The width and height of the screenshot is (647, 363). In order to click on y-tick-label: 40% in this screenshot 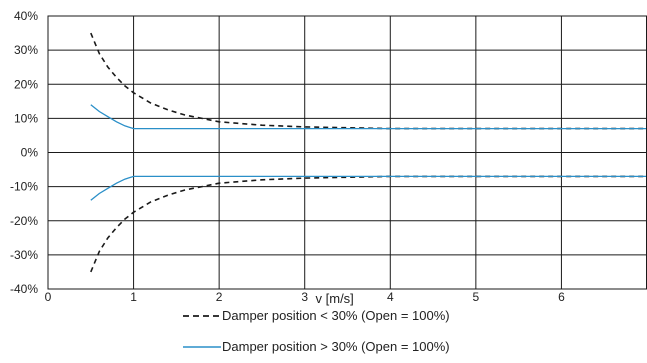, I will do `click(26, 16)`.